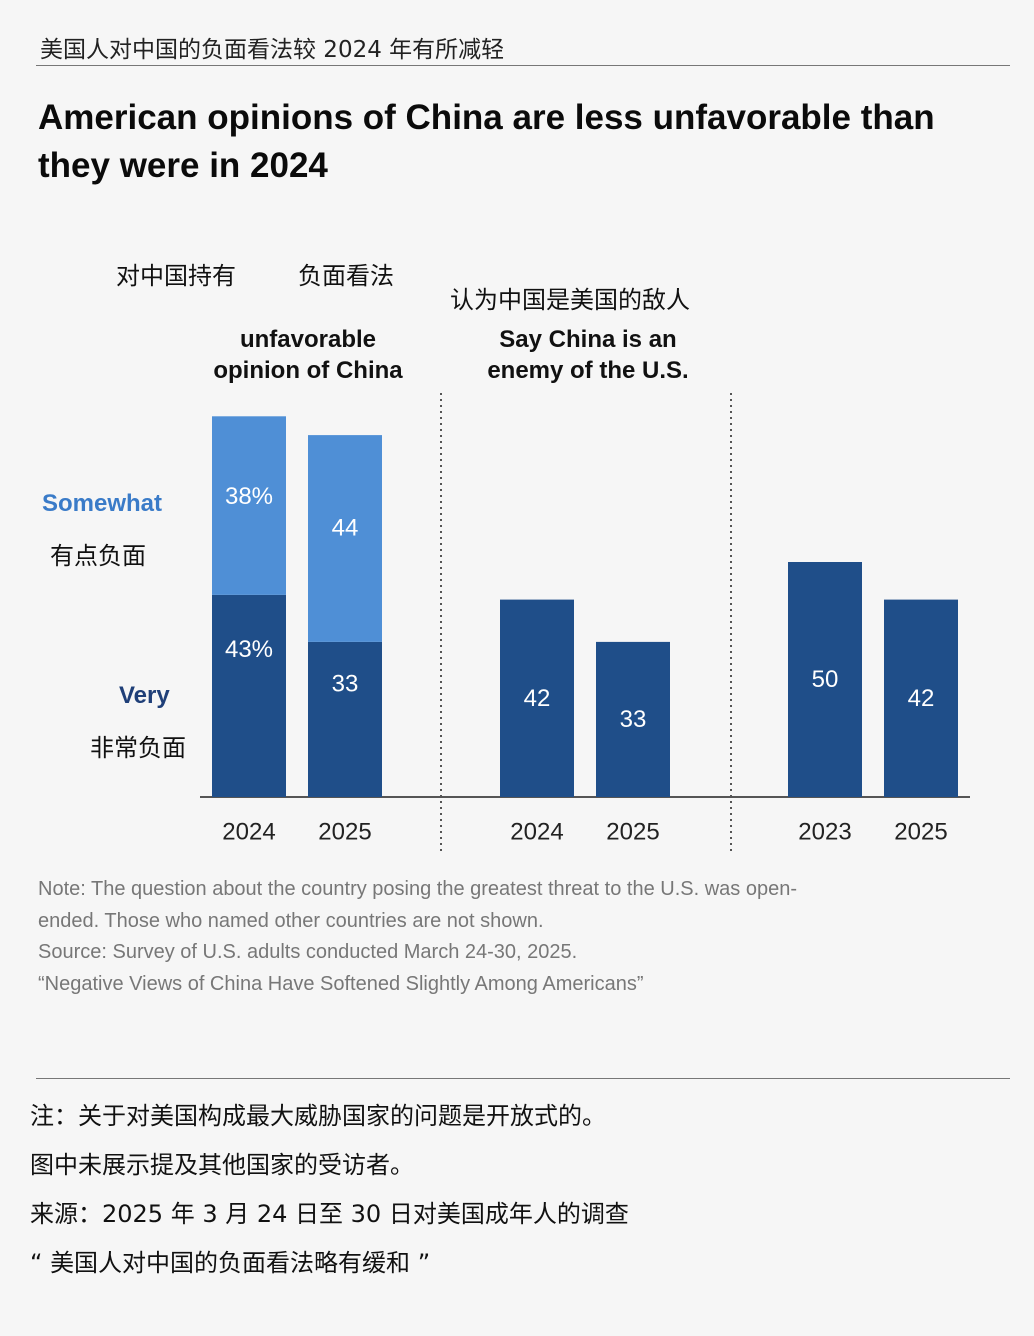 This screenshot has height=1336, width=1034. I want to click on zh-note-line: 图中未展示提及其他国家的受访者。, so click(222, 1165).